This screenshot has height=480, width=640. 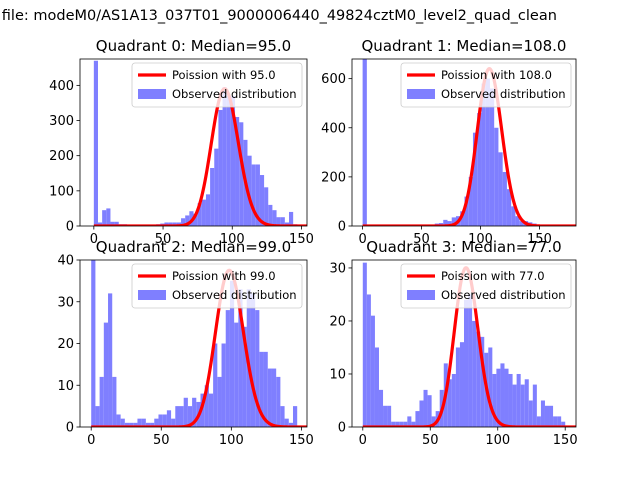 I want to click on y-tick-label: 200, so click(x=61, y=156).